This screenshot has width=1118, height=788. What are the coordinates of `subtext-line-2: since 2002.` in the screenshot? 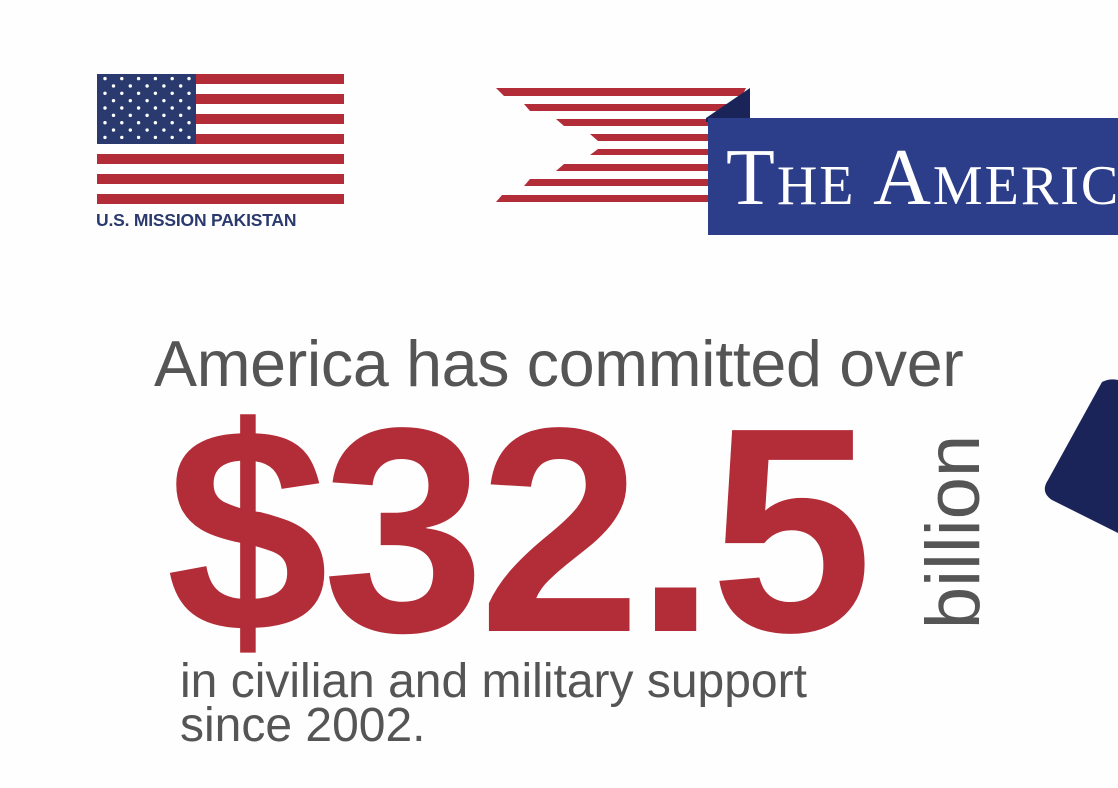 It's located at (303, 725).